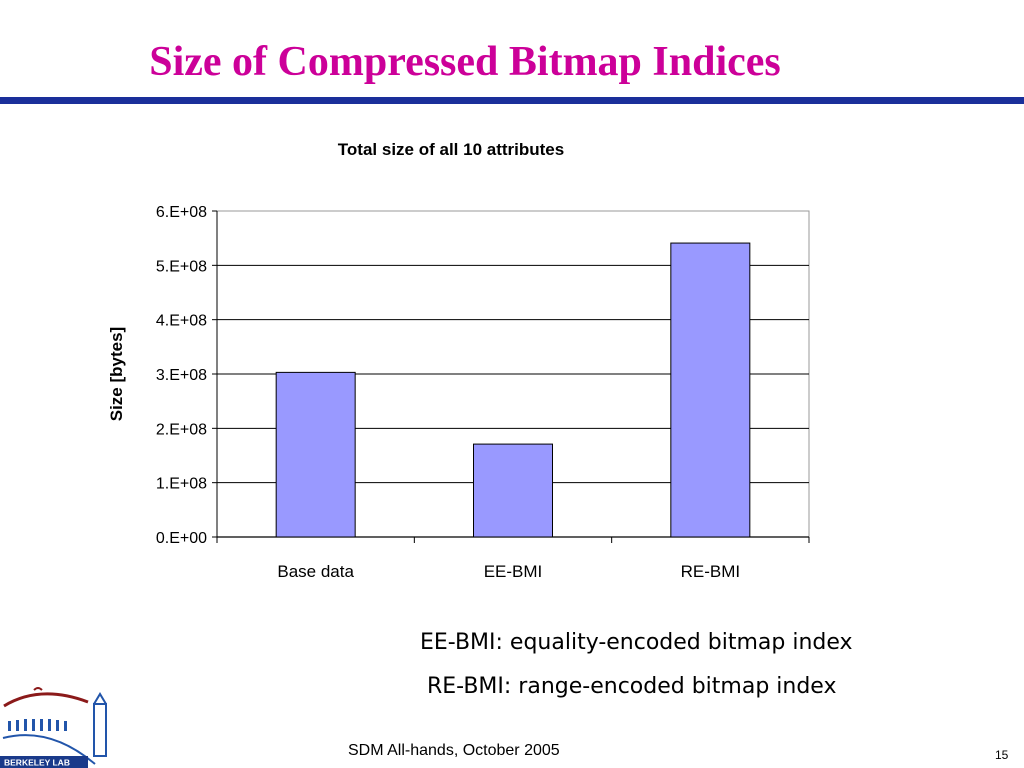 This screenshot has width=1024, height=768. What do you see at coordinates (37, 763) in the screenshot?
I see `svg-text: BERKELEY LAB` at bounding box center [37, 763].